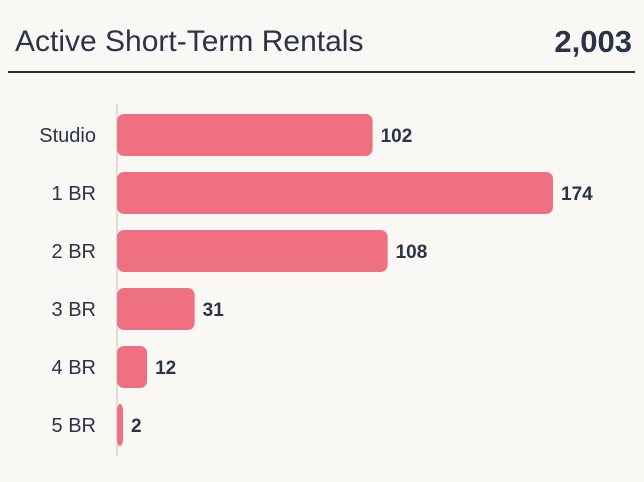  I want to click on value-label: 12, so click(165, 368).